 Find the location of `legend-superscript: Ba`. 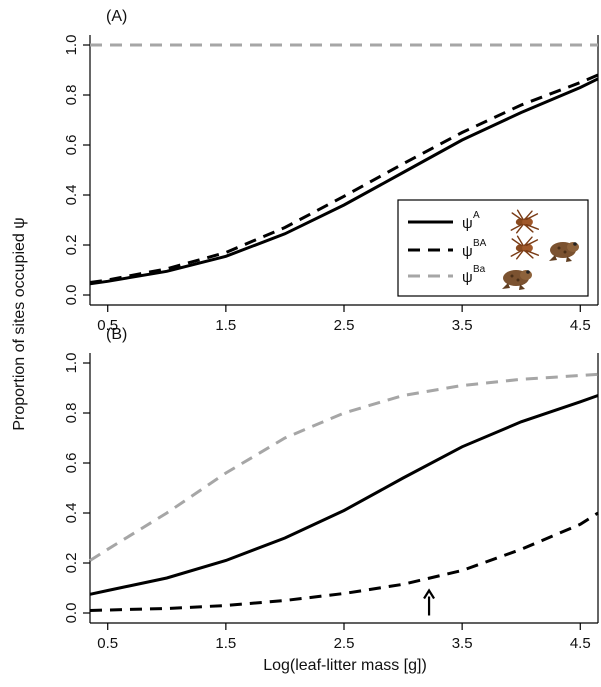

legend-superscript: Ba is located at coordinates (479, 269).